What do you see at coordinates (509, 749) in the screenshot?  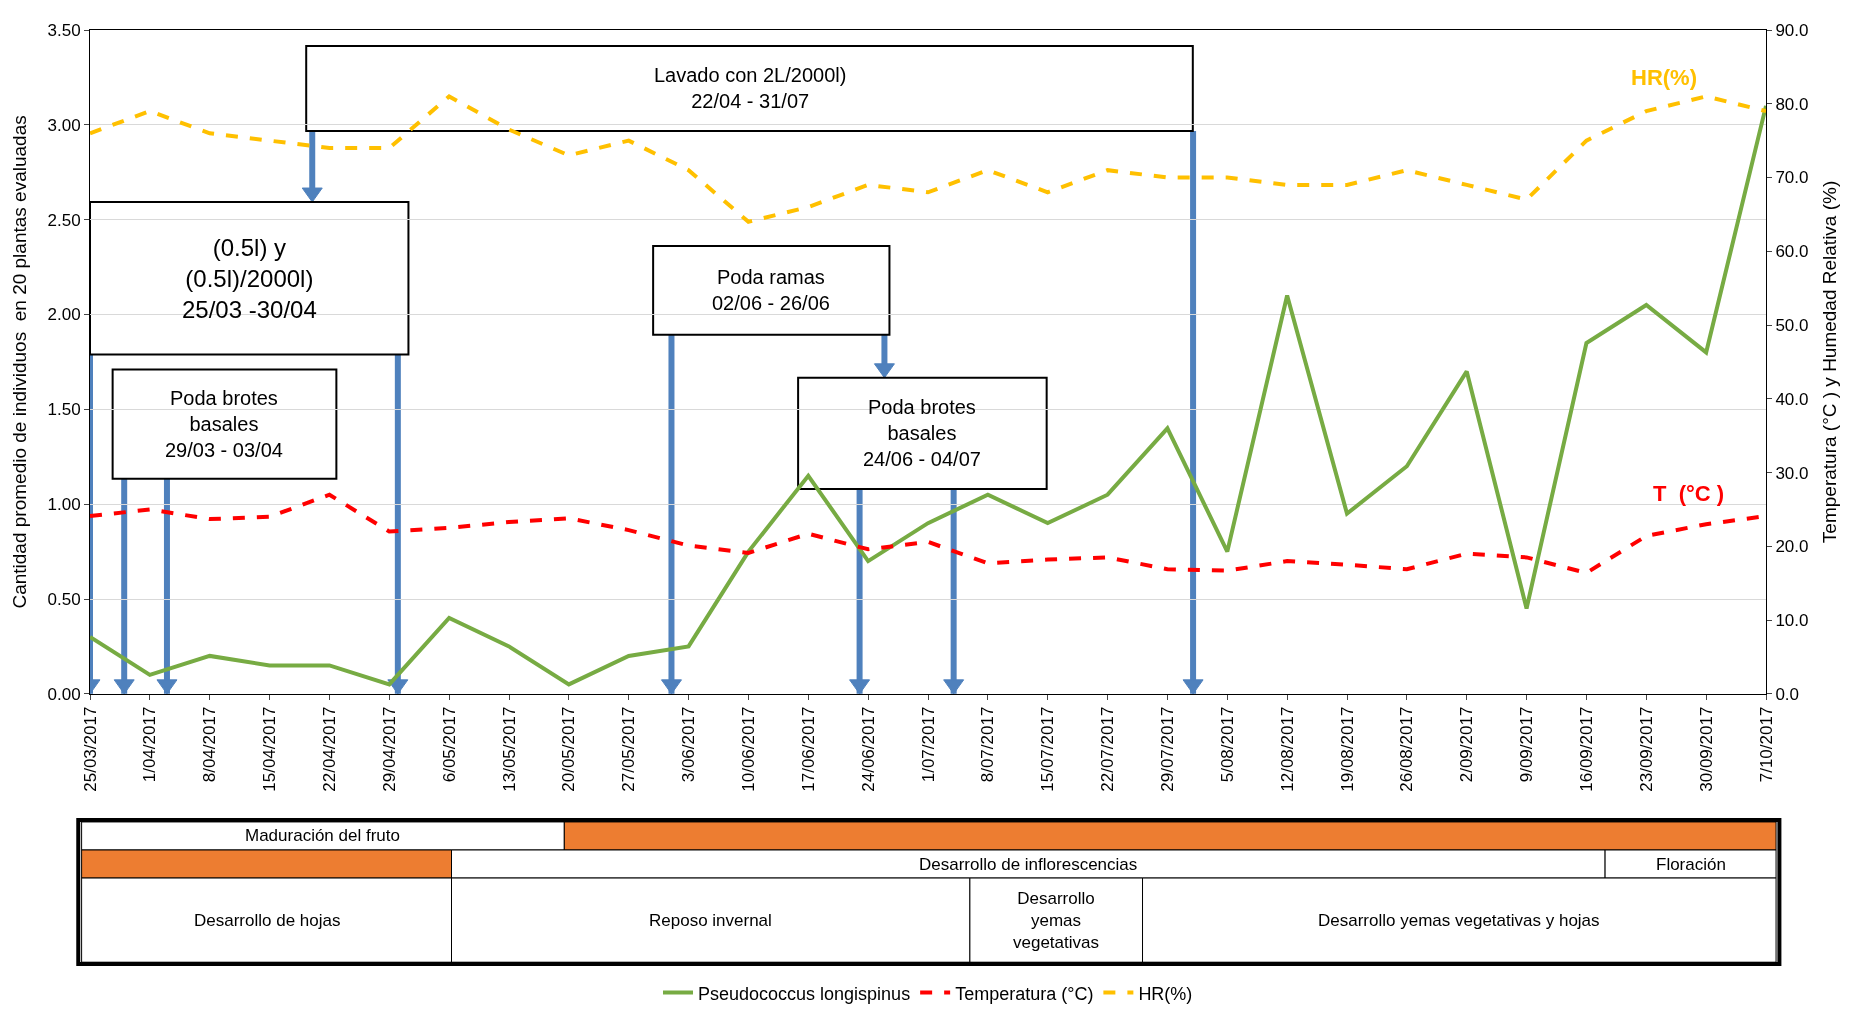 I see `x-tick-label: 13/05/2017` at bounding box center [509, 749].